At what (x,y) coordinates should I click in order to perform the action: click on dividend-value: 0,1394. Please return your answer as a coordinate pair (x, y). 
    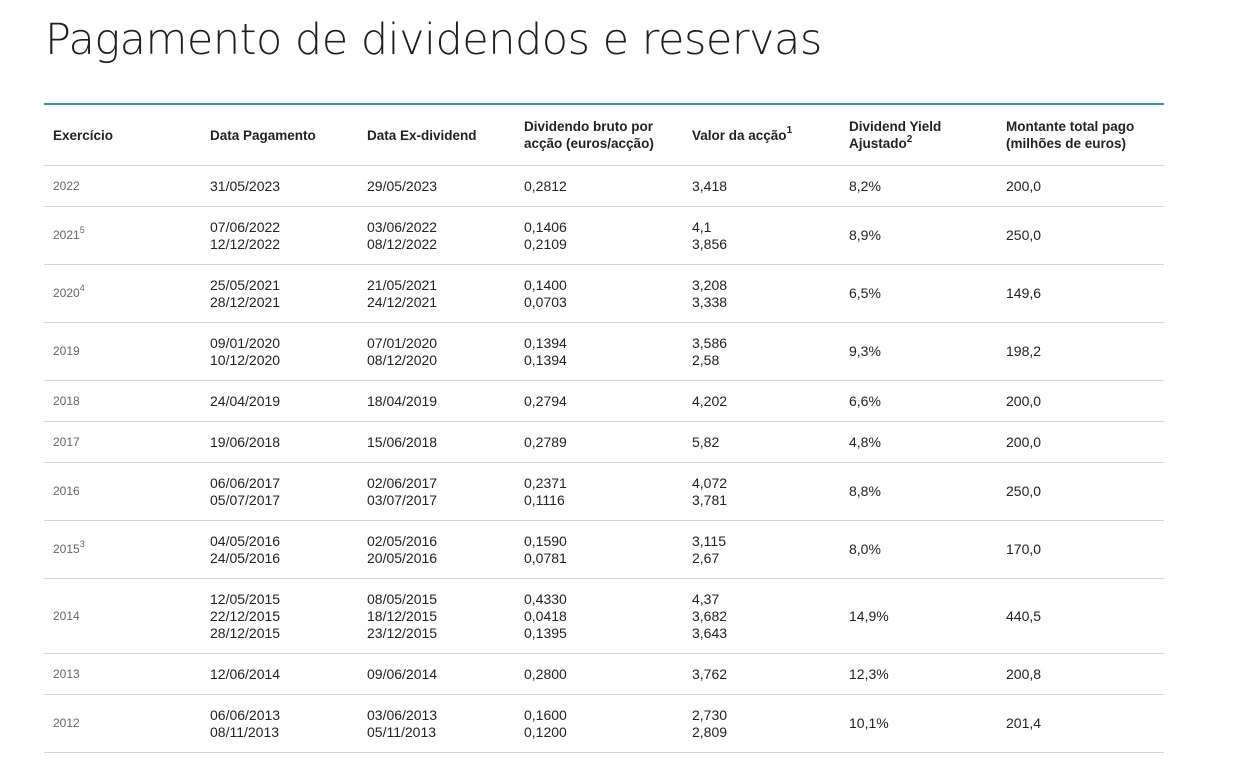
    Looking at the image, I should click on (545, 359).